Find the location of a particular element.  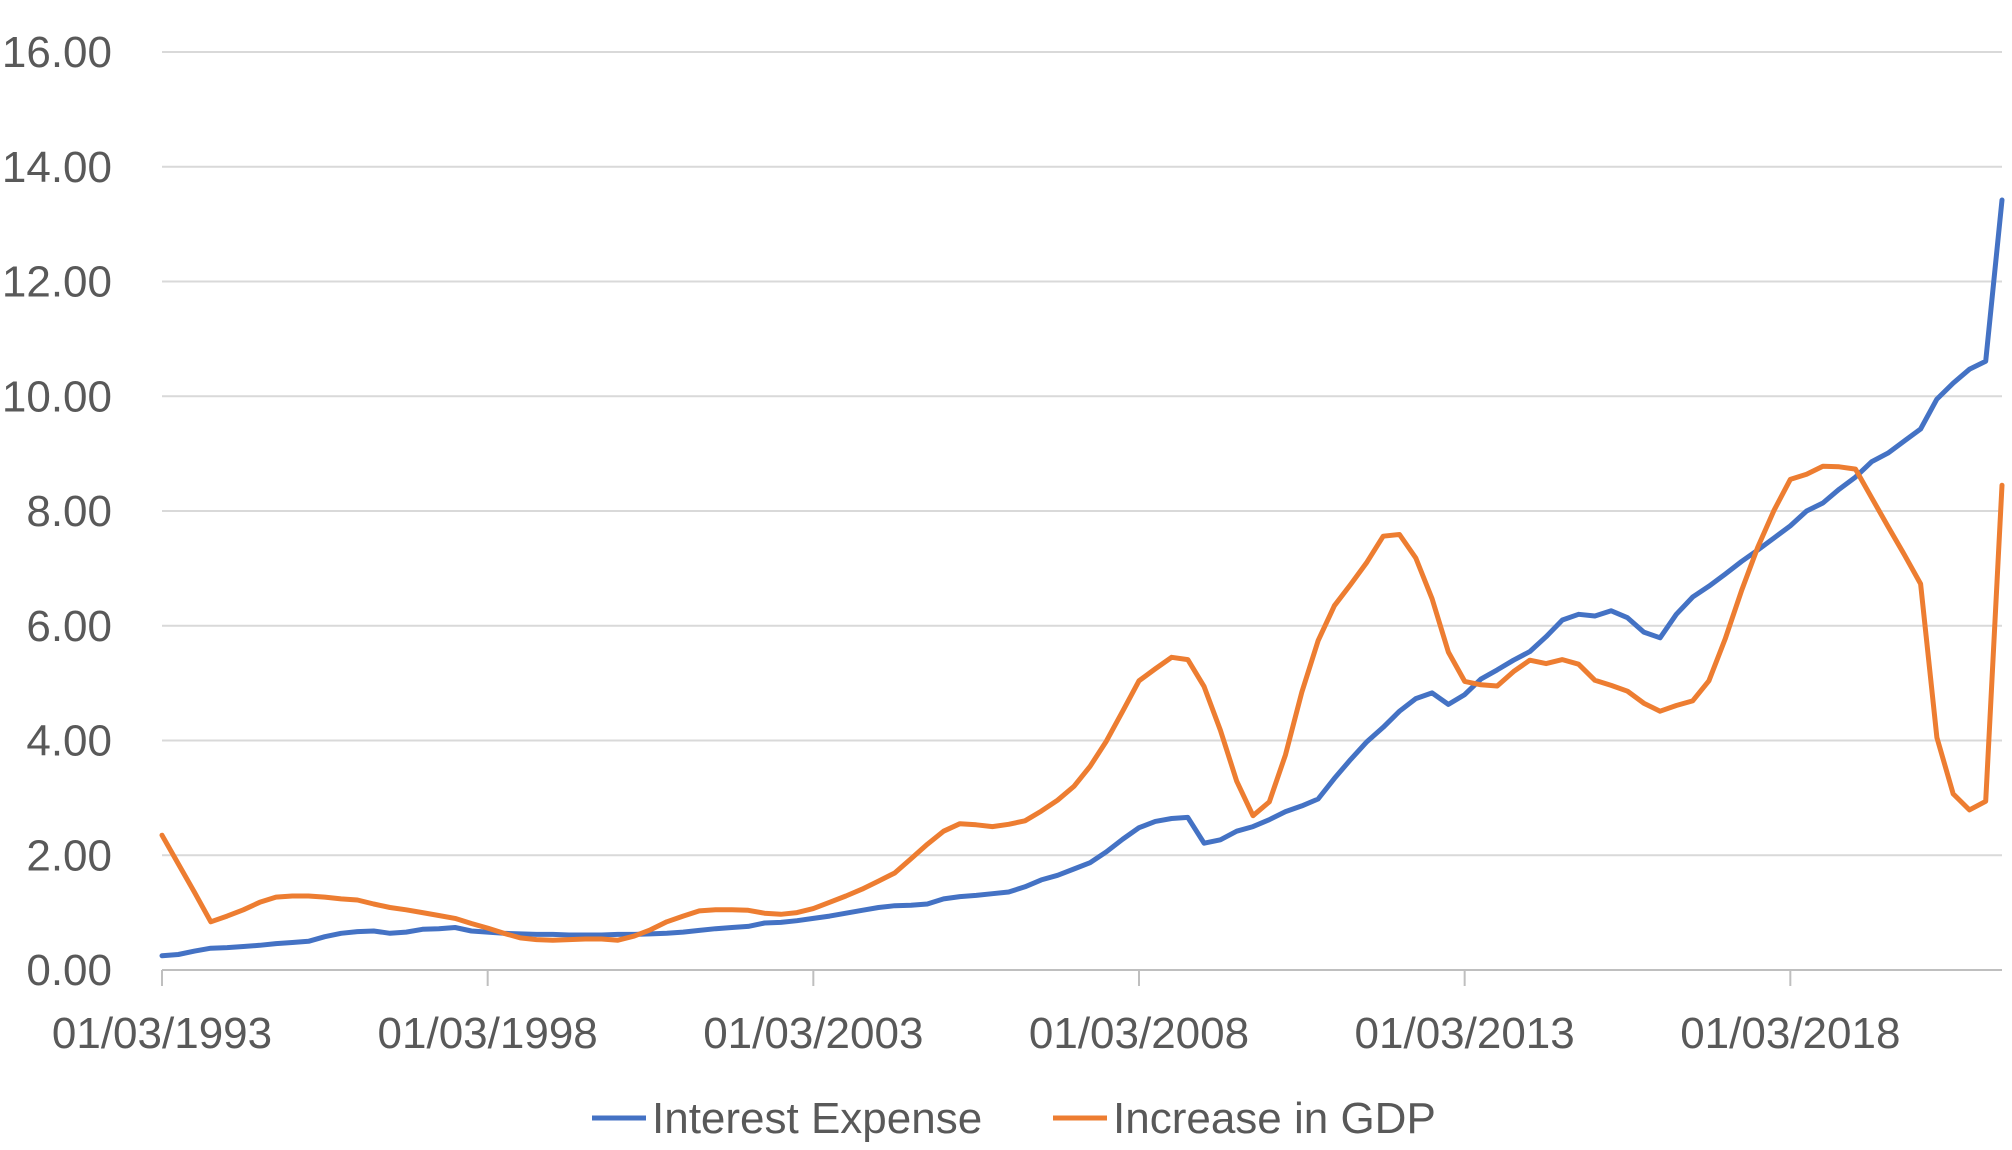

y-tick-label: 12.00 is located at coordinates (57, 282).